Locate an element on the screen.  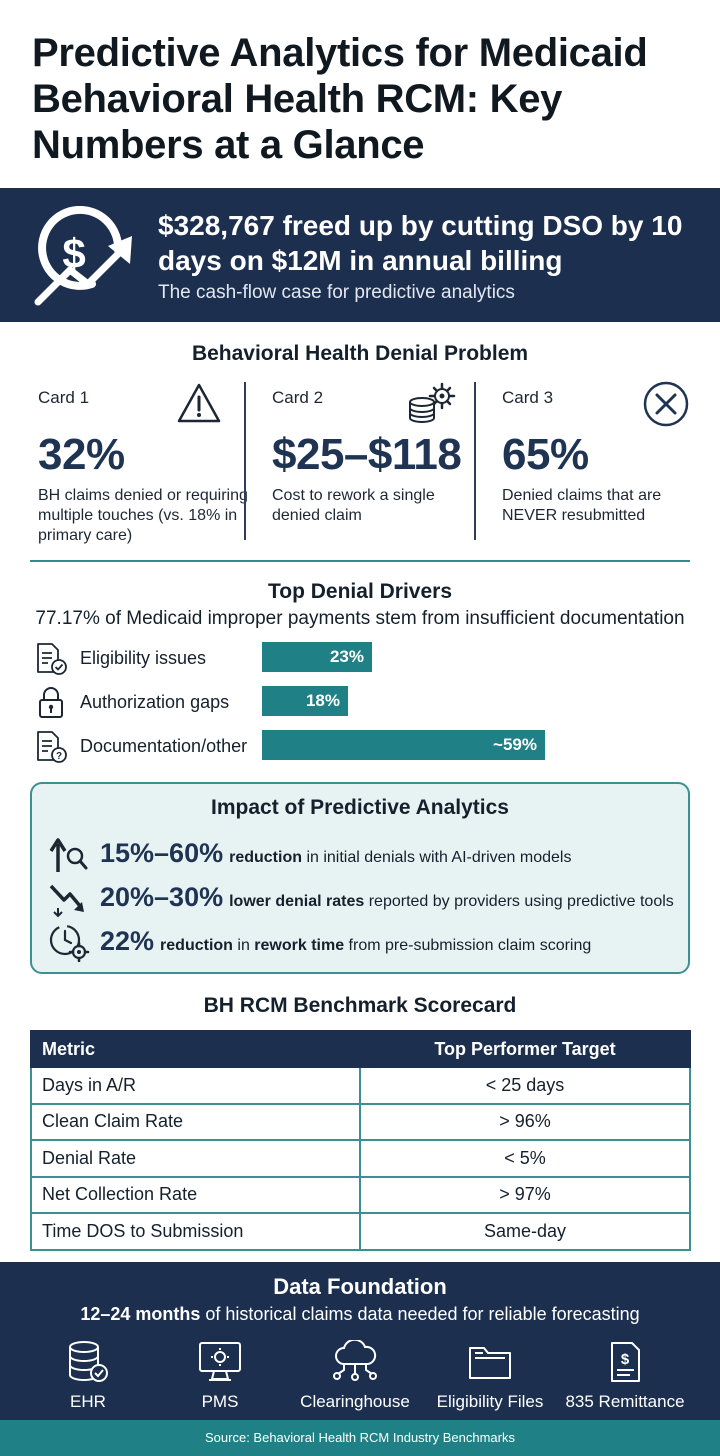
card-label: Card 3 is located at coordinates (528, 397).